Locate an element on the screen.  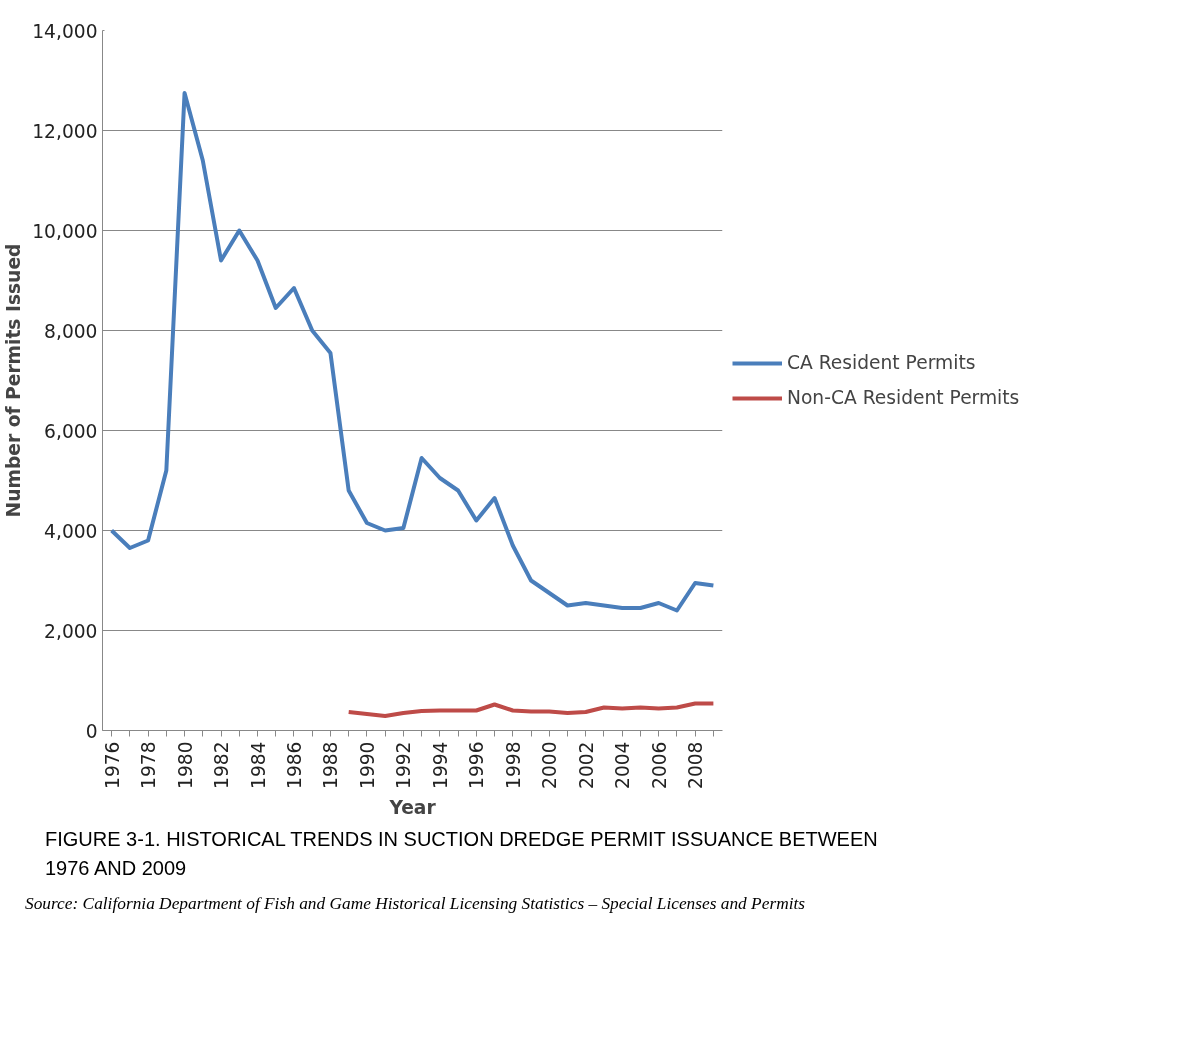
y-tick-label: 4,000 is located at coordinates (71, 531).